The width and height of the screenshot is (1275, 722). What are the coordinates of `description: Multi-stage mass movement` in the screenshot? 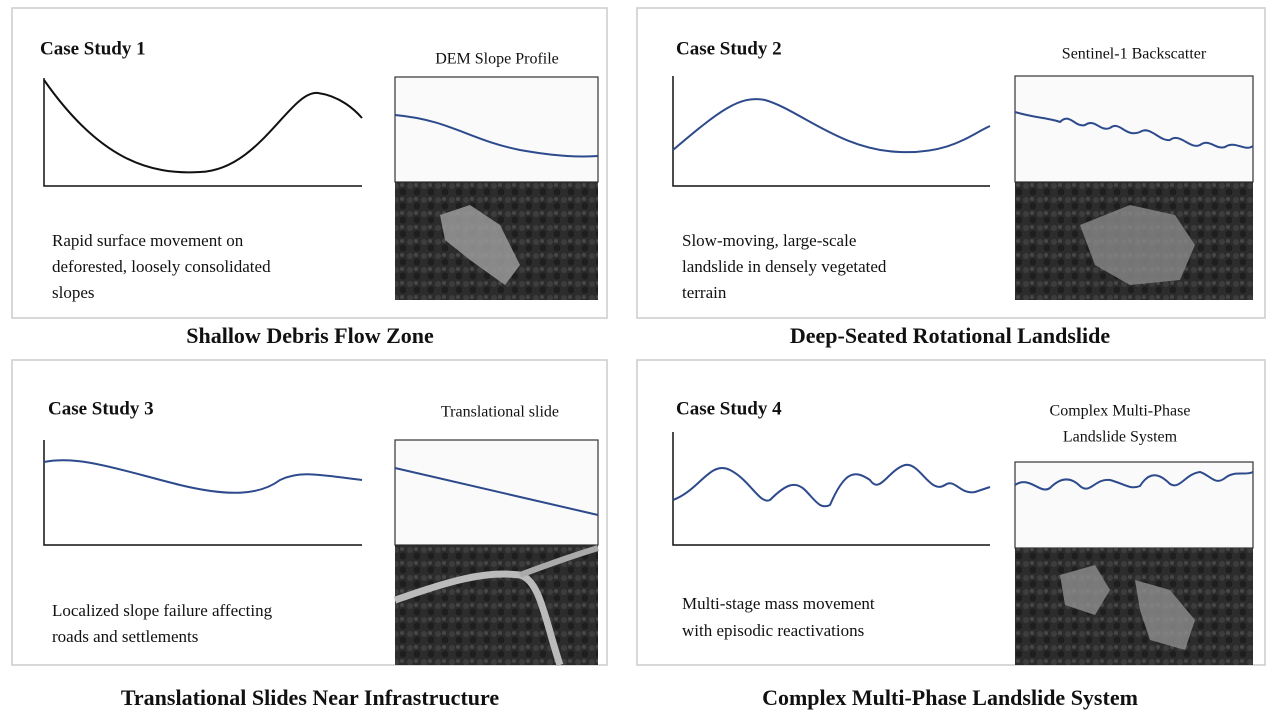 It's located at (778, 603).